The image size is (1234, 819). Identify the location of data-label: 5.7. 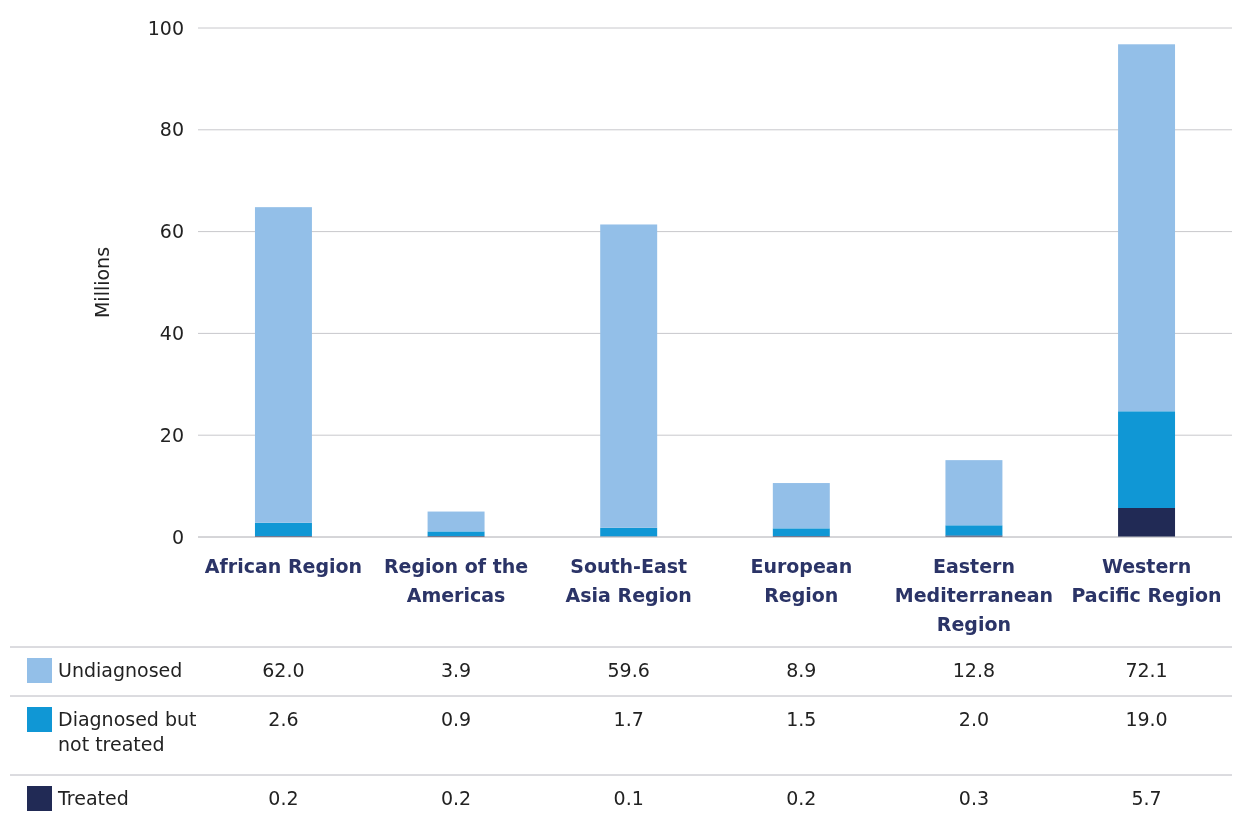
(1146, 798).